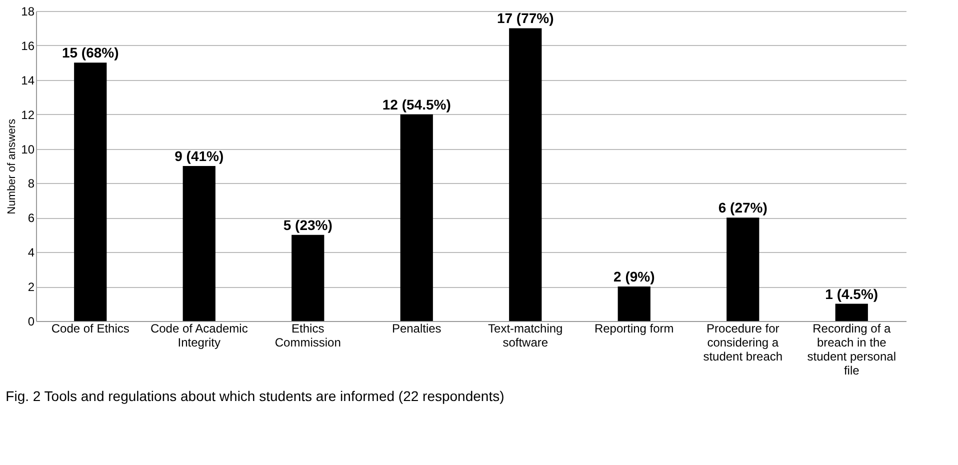  What do you see at coordinates (199, 156) in the screenshot?
I see `data-label: 9 (41%)` at bounding box center [199, 156].